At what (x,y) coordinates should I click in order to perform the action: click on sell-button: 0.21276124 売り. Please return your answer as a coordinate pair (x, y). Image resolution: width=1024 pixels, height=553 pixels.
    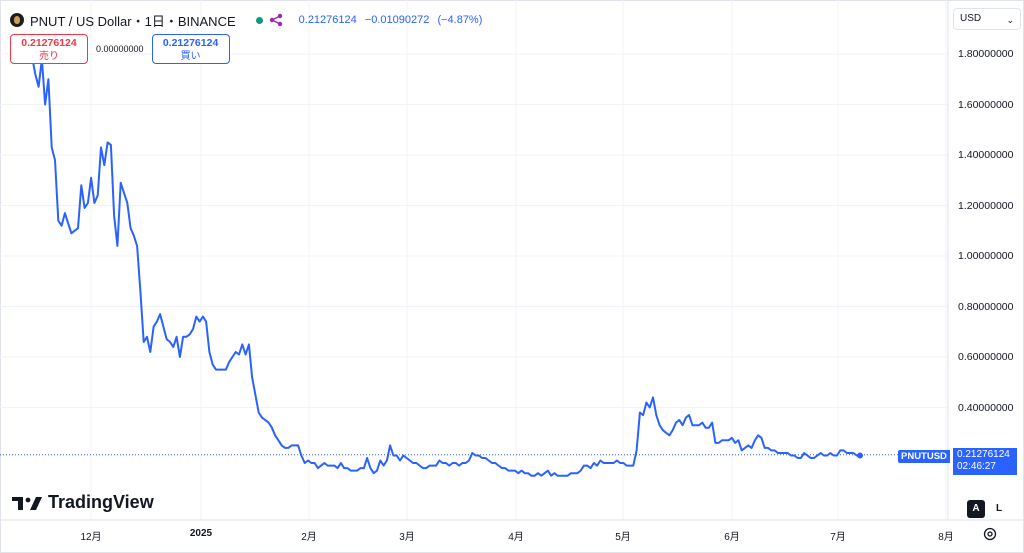
    Looking at the image, I should click on (49, 49).